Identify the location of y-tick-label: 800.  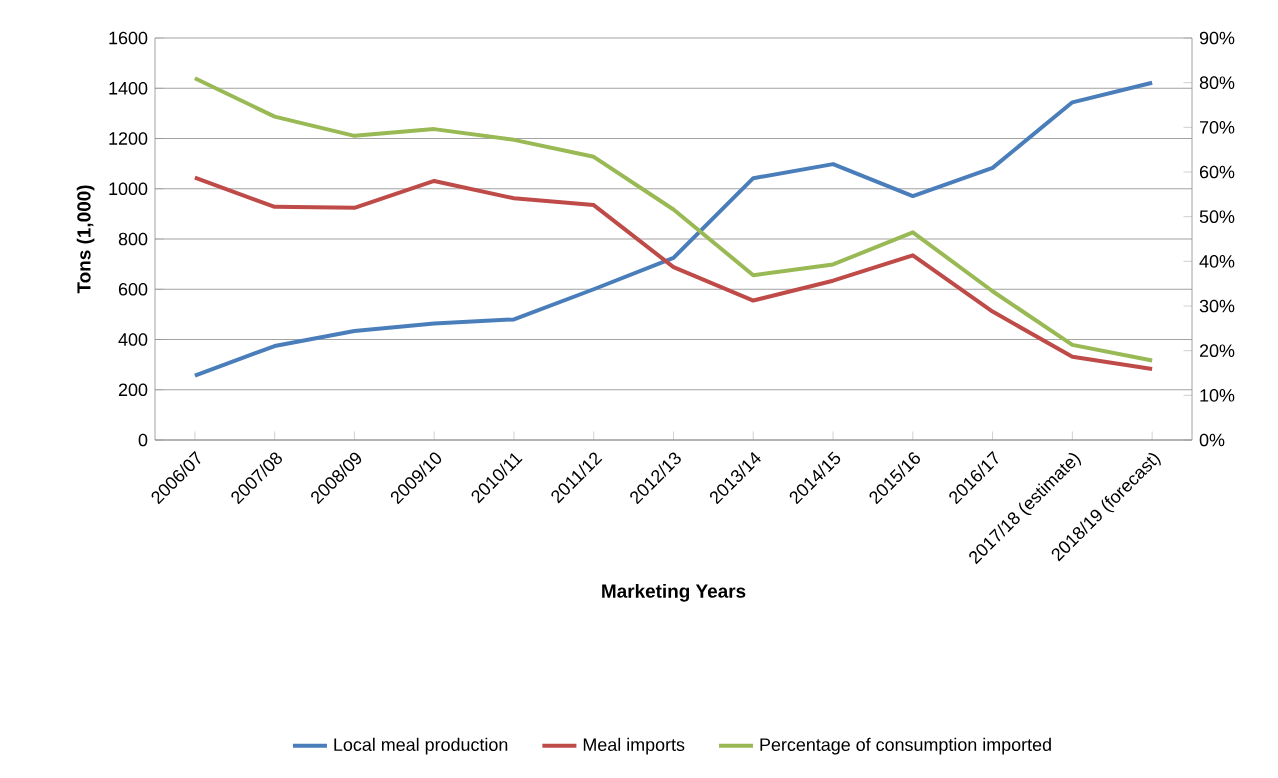
(133, 239).